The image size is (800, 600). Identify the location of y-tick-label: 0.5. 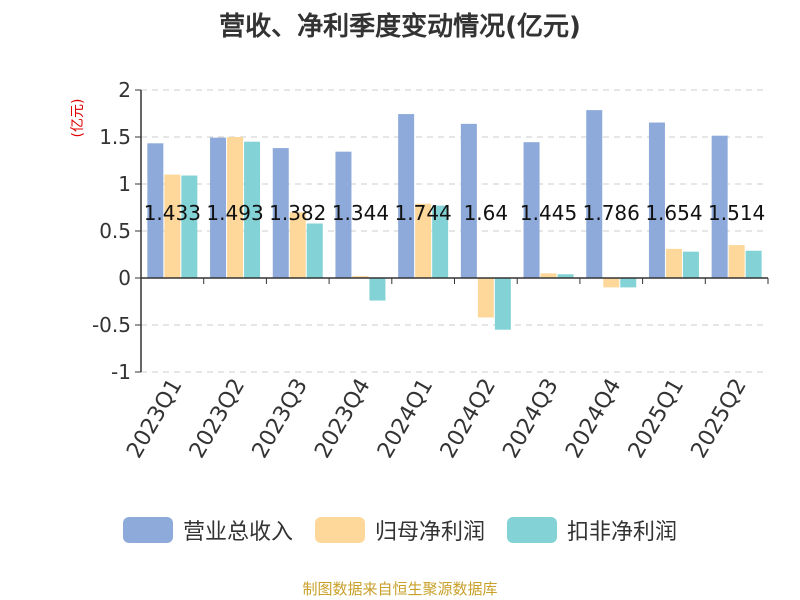
(115, 231).